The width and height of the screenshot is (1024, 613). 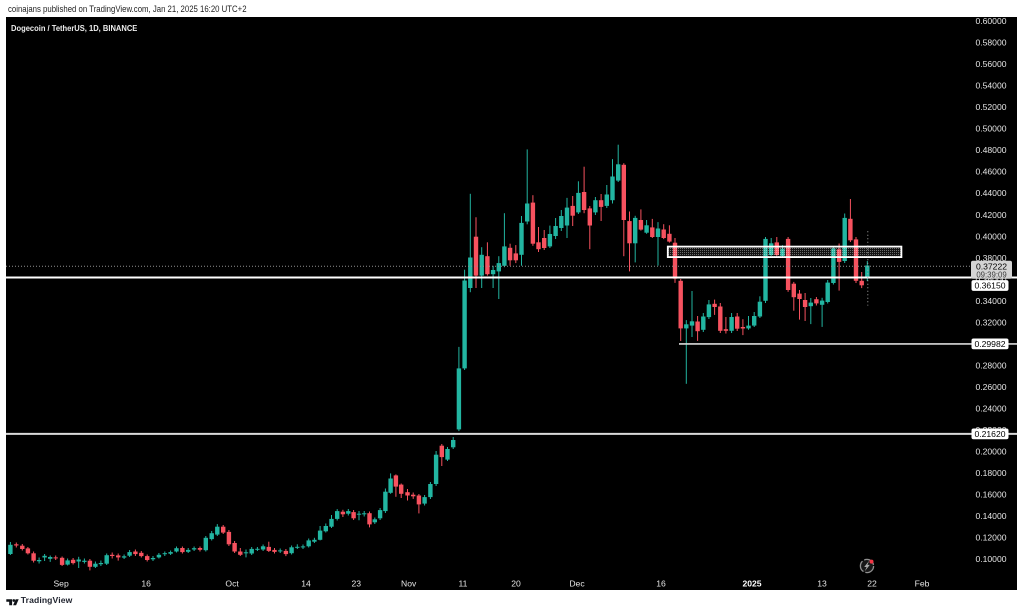 I want to click on svg-text: 0.12000, so click(x=990, y=538).